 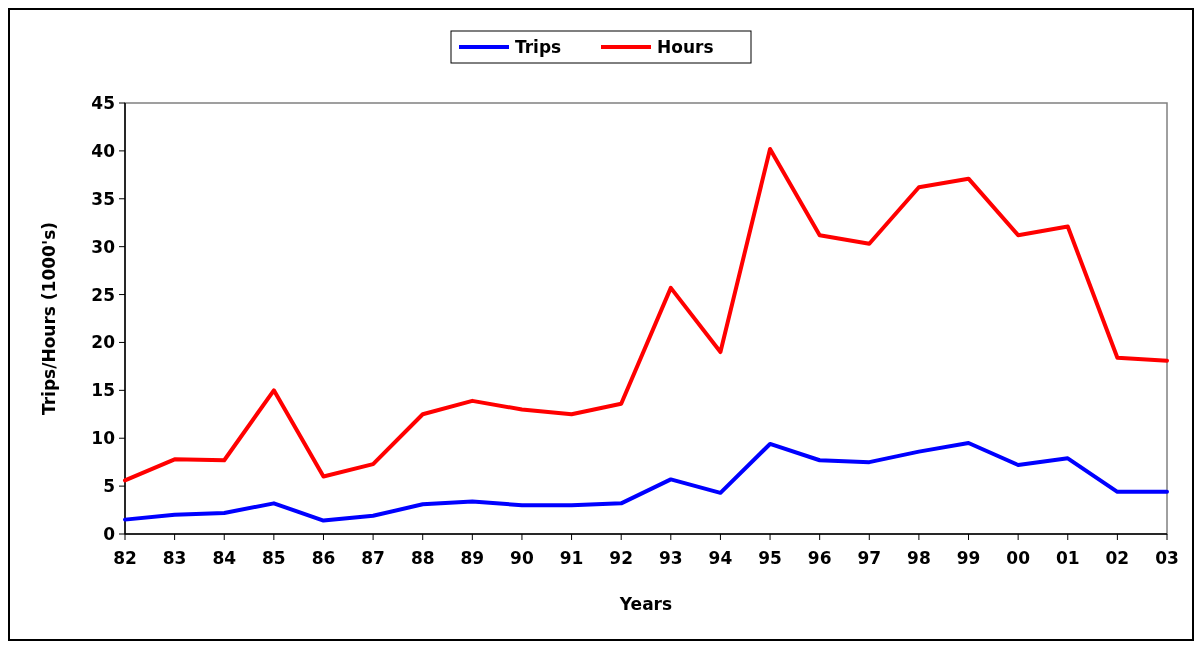 What do you see at coordinates (571, 558) in the screenshot?
I see `x-tick-label: 91` at bounding box center [571, 558].